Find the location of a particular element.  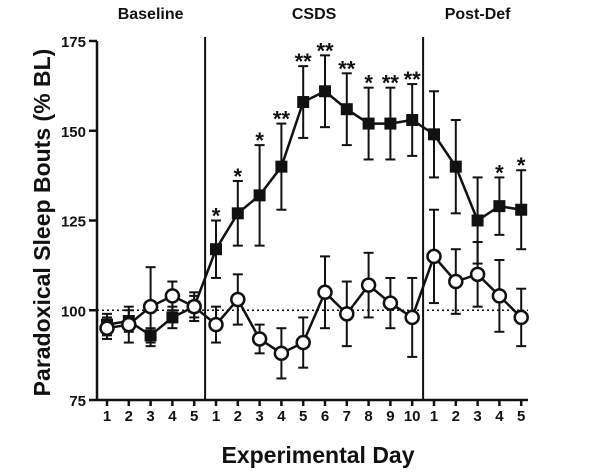

y-tick-label: 75 is located at coordinates (77, 401).